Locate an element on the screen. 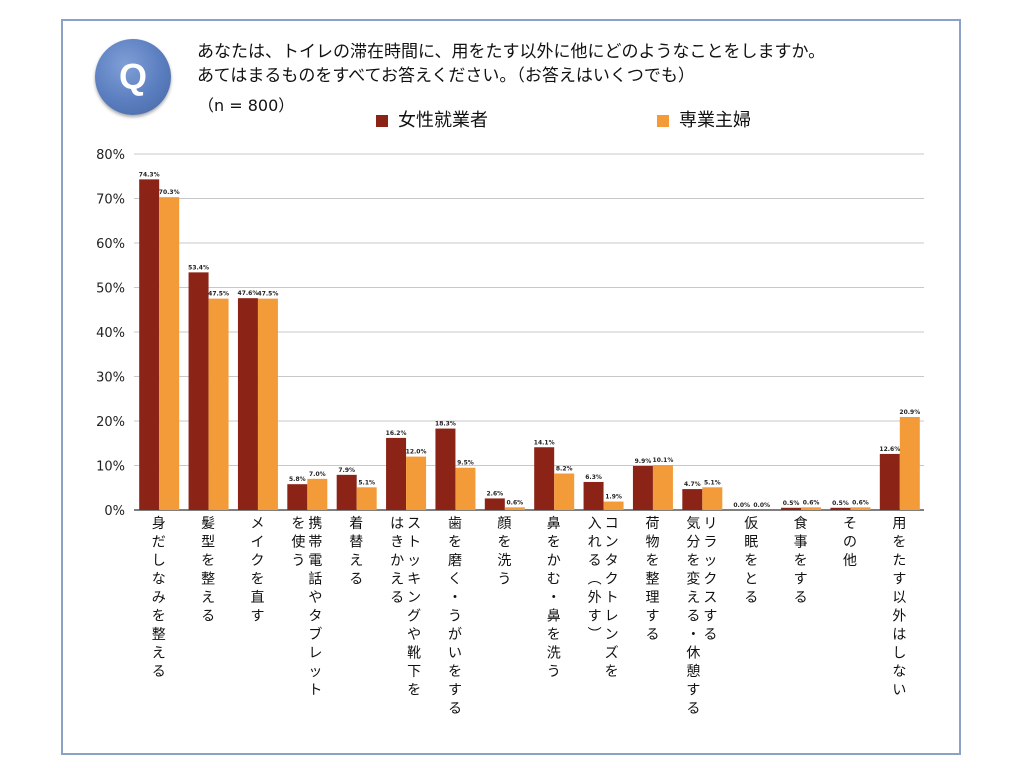 Image resolution: width=1024 pixels, height=768 pixels. question-badge-letter: Q is located at coordinates (132, 76).